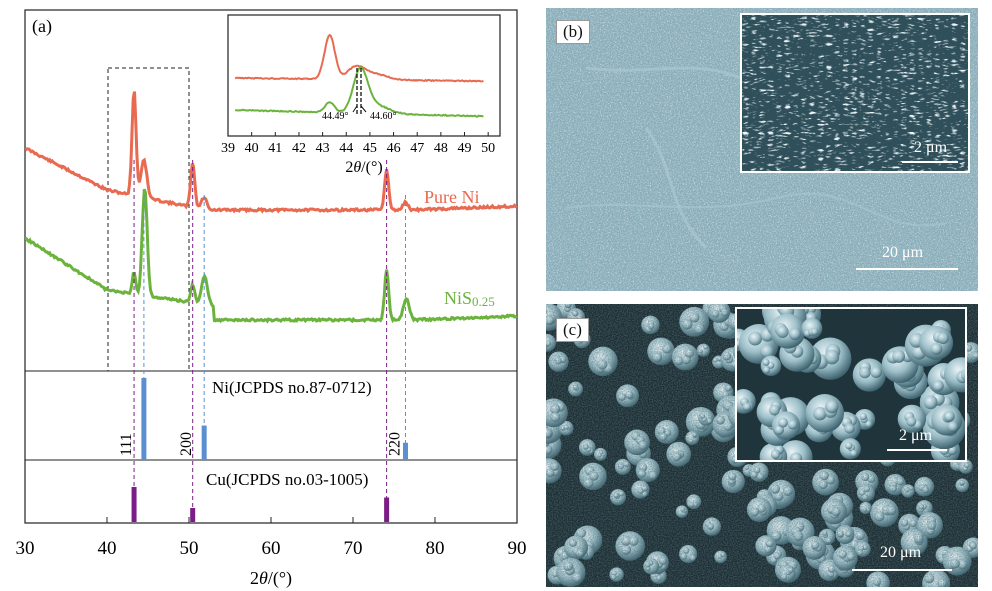  I want to click on inset-x-tick-label: 50, so click(488, 148).